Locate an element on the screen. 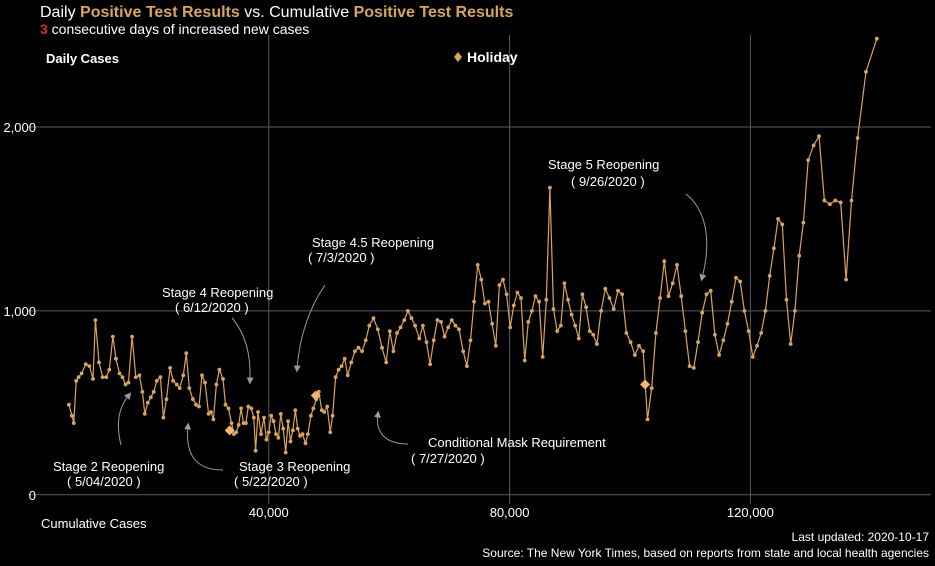 The height and width of the screenshot is (566, 935). holiday-legend-diamond is located at coordinates (458, 57).